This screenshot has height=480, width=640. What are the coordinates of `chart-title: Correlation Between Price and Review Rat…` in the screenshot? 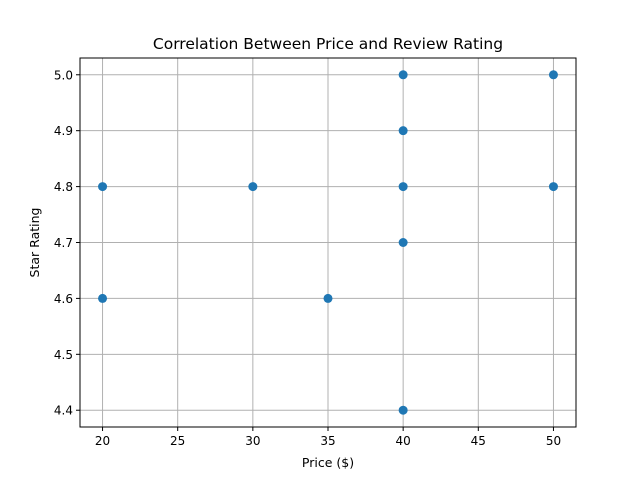 It's located at (328, 44).